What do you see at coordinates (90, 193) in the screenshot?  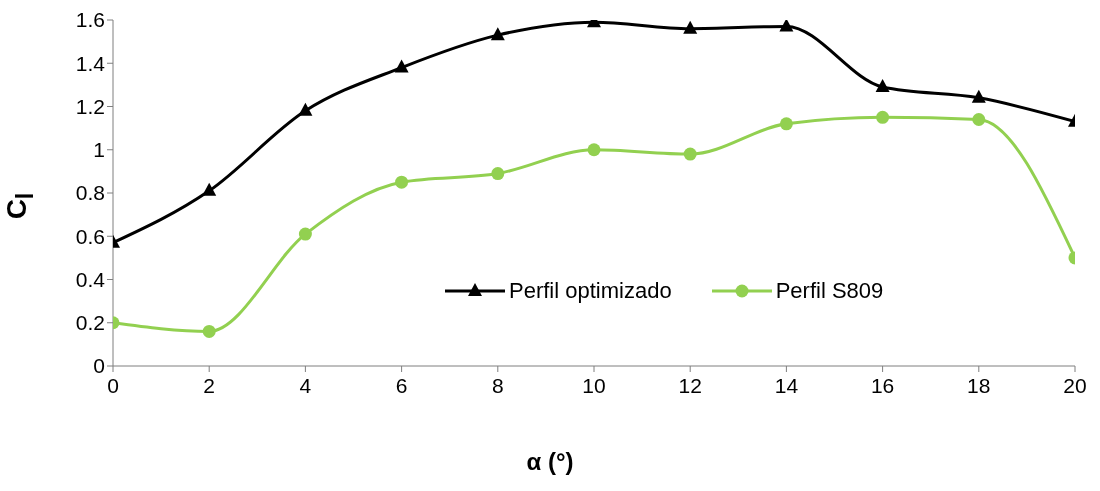 I see `y-tick-label: 0.8` at bounding box center [90, 193].